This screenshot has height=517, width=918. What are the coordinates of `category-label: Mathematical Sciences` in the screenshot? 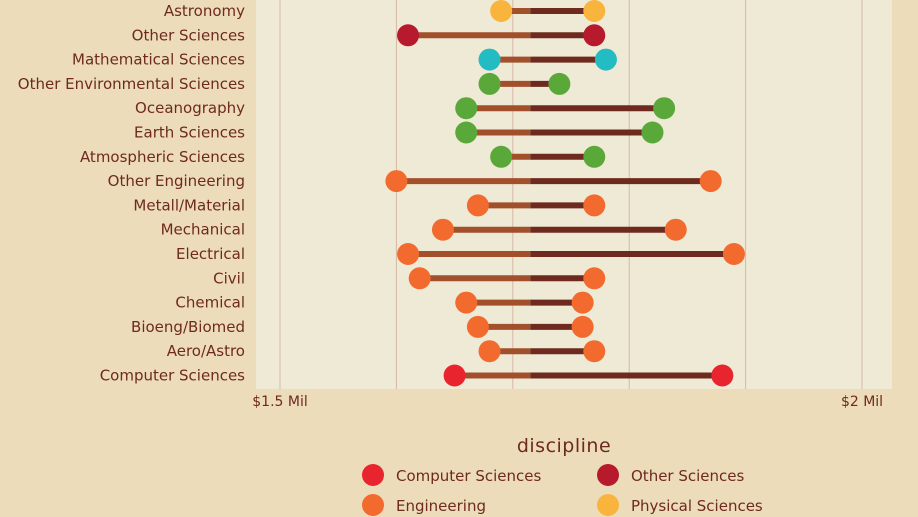 It's located at (158, 60).